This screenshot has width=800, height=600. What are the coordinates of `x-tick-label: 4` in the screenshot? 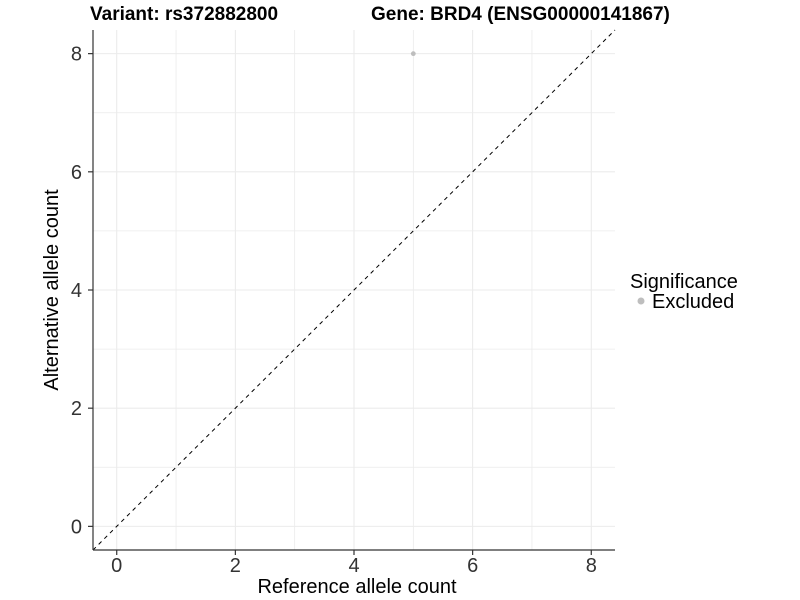 It's located at (353, 566).